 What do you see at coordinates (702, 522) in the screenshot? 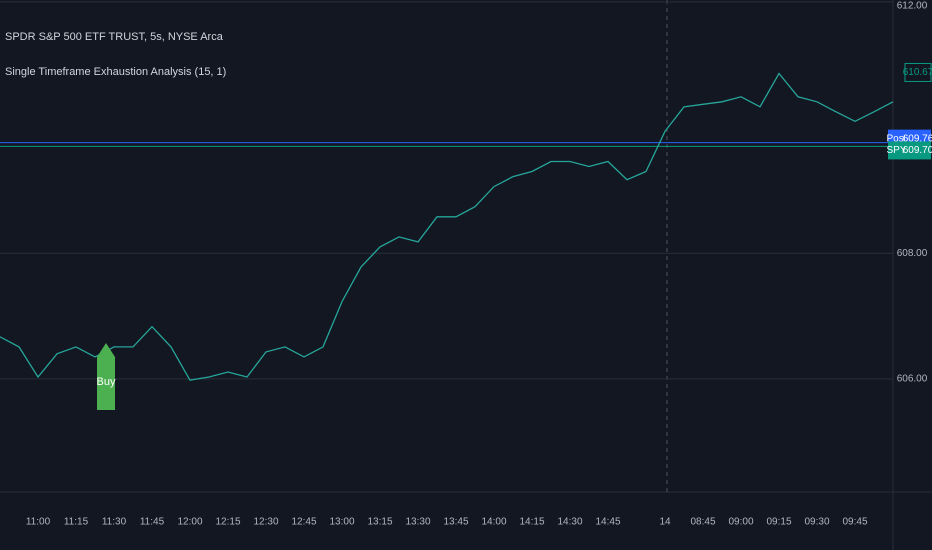
I see `x-tick-label: 08:45` at bounding box center [702, 522].